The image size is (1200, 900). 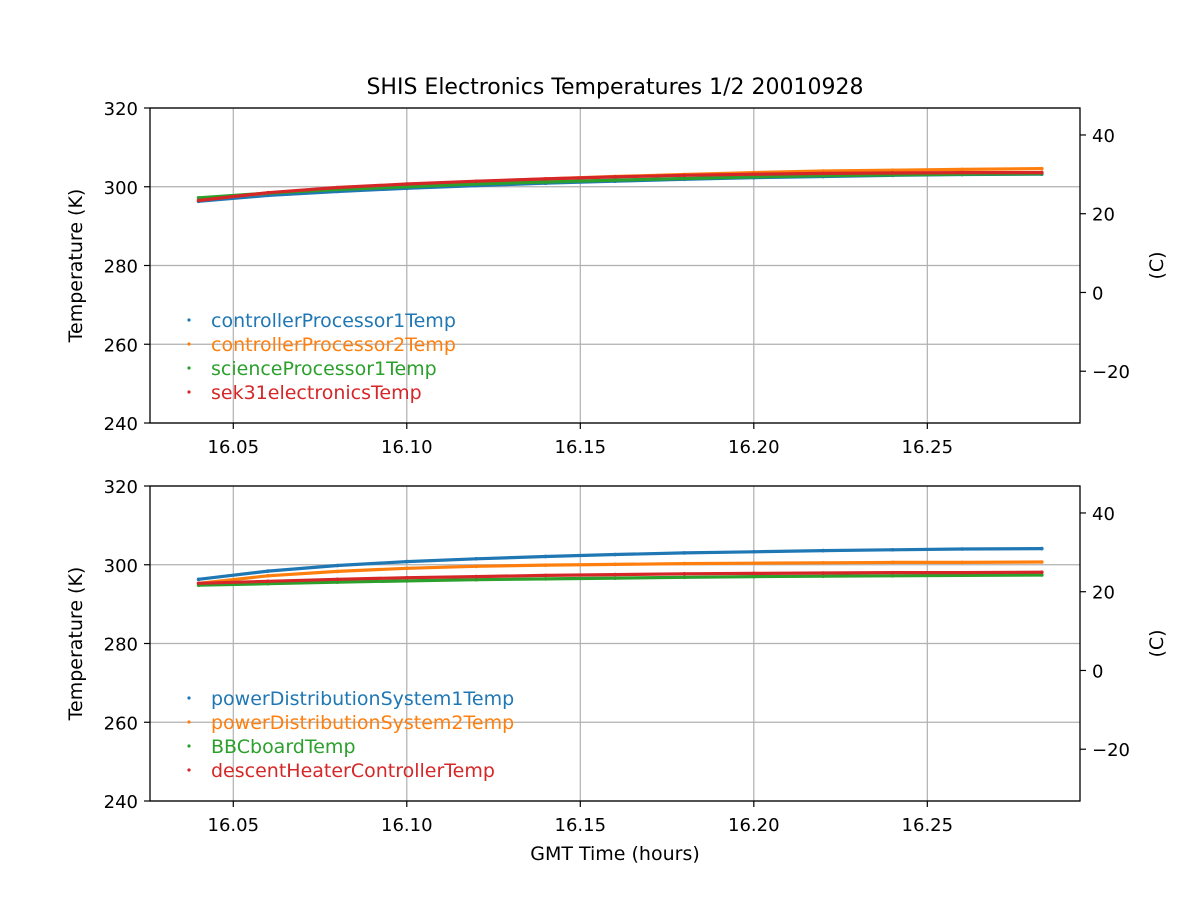 What do you see at coordinates (1111, 372) in the screenshot?
I see `y-right-tick-label: −20` at bounding box center [1111, 372].